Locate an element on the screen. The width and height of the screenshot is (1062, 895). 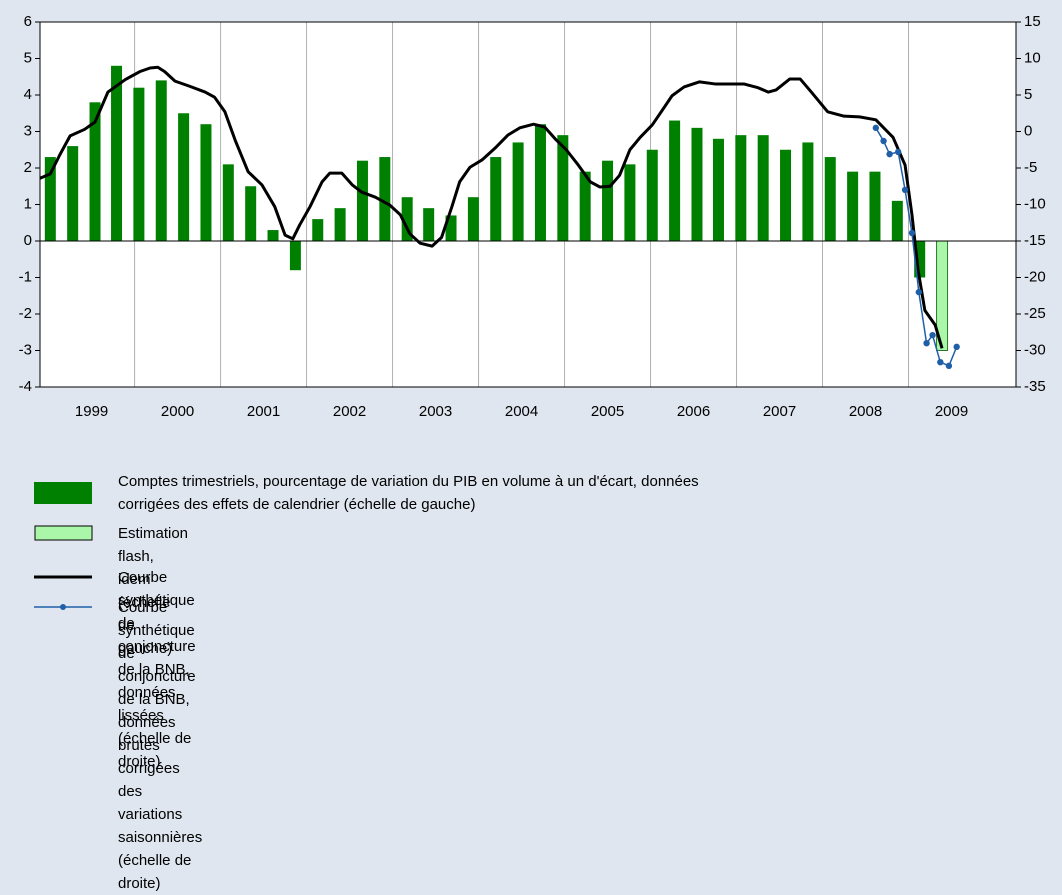
y2-tick-label: 15 is located at coordinates (1032, 21).